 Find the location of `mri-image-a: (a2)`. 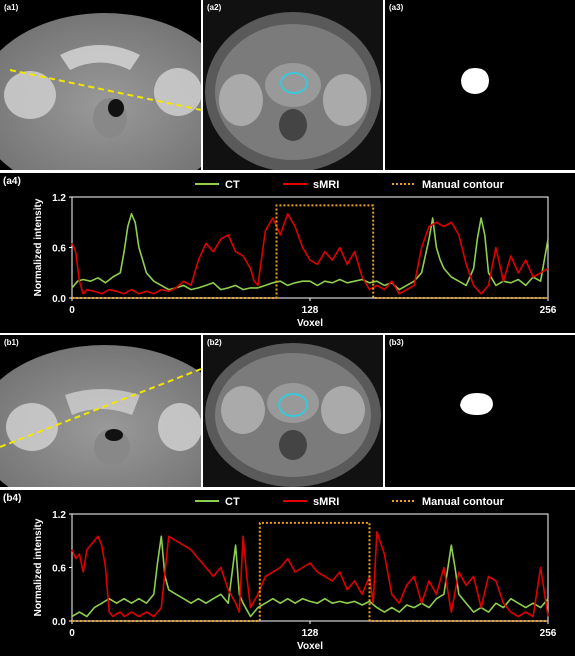

mri-image-a: (a2) is located at coordinates (293, 85).